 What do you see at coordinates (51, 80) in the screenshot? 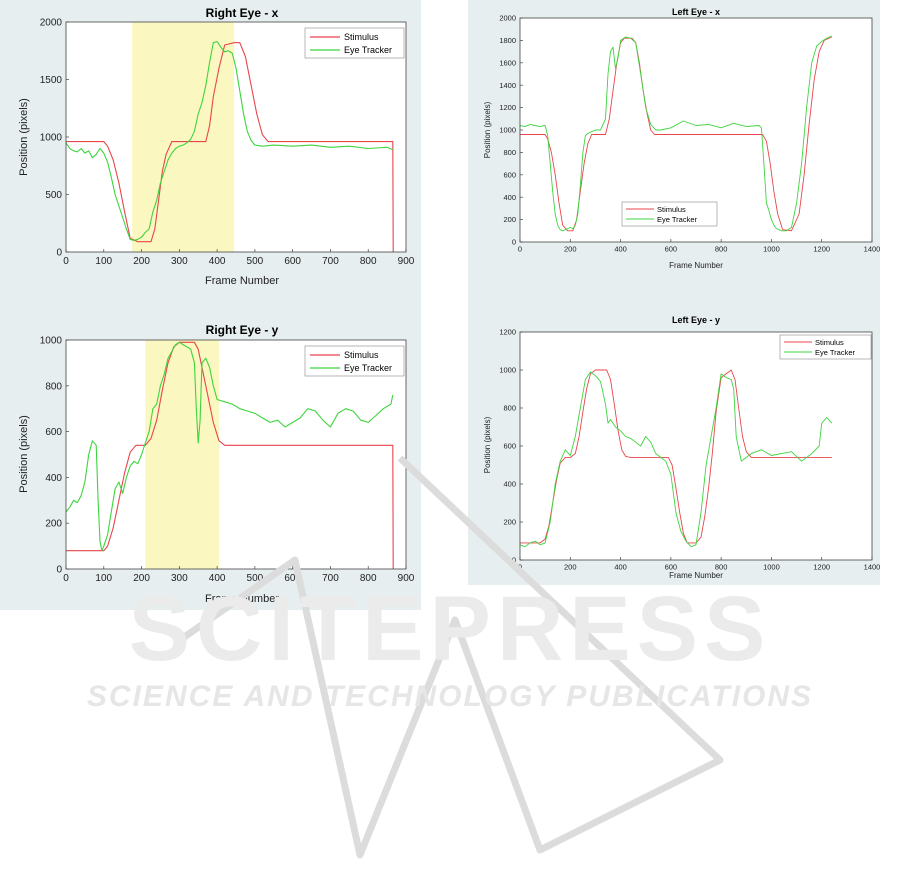
I see `y-tick-label: 1500` at bounding box center [51, 80].